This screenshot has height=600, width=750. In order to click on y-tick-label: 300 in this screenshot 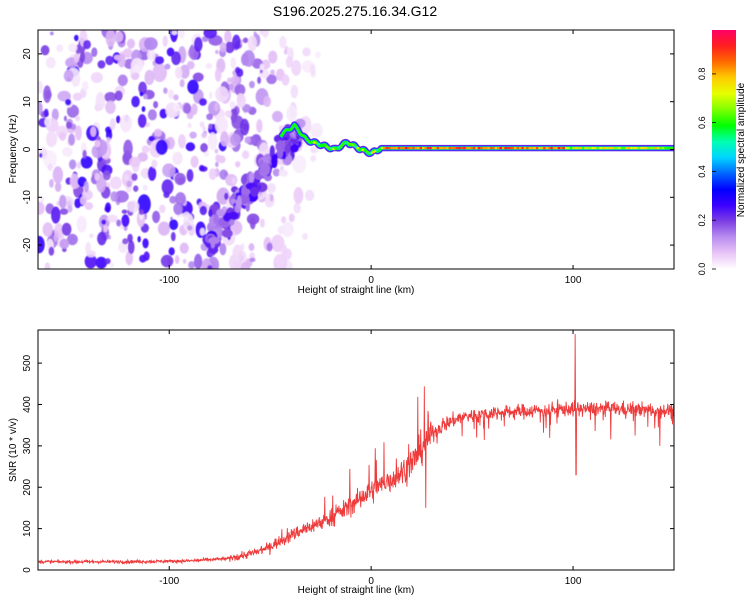, I will do `click(27, 445)`.